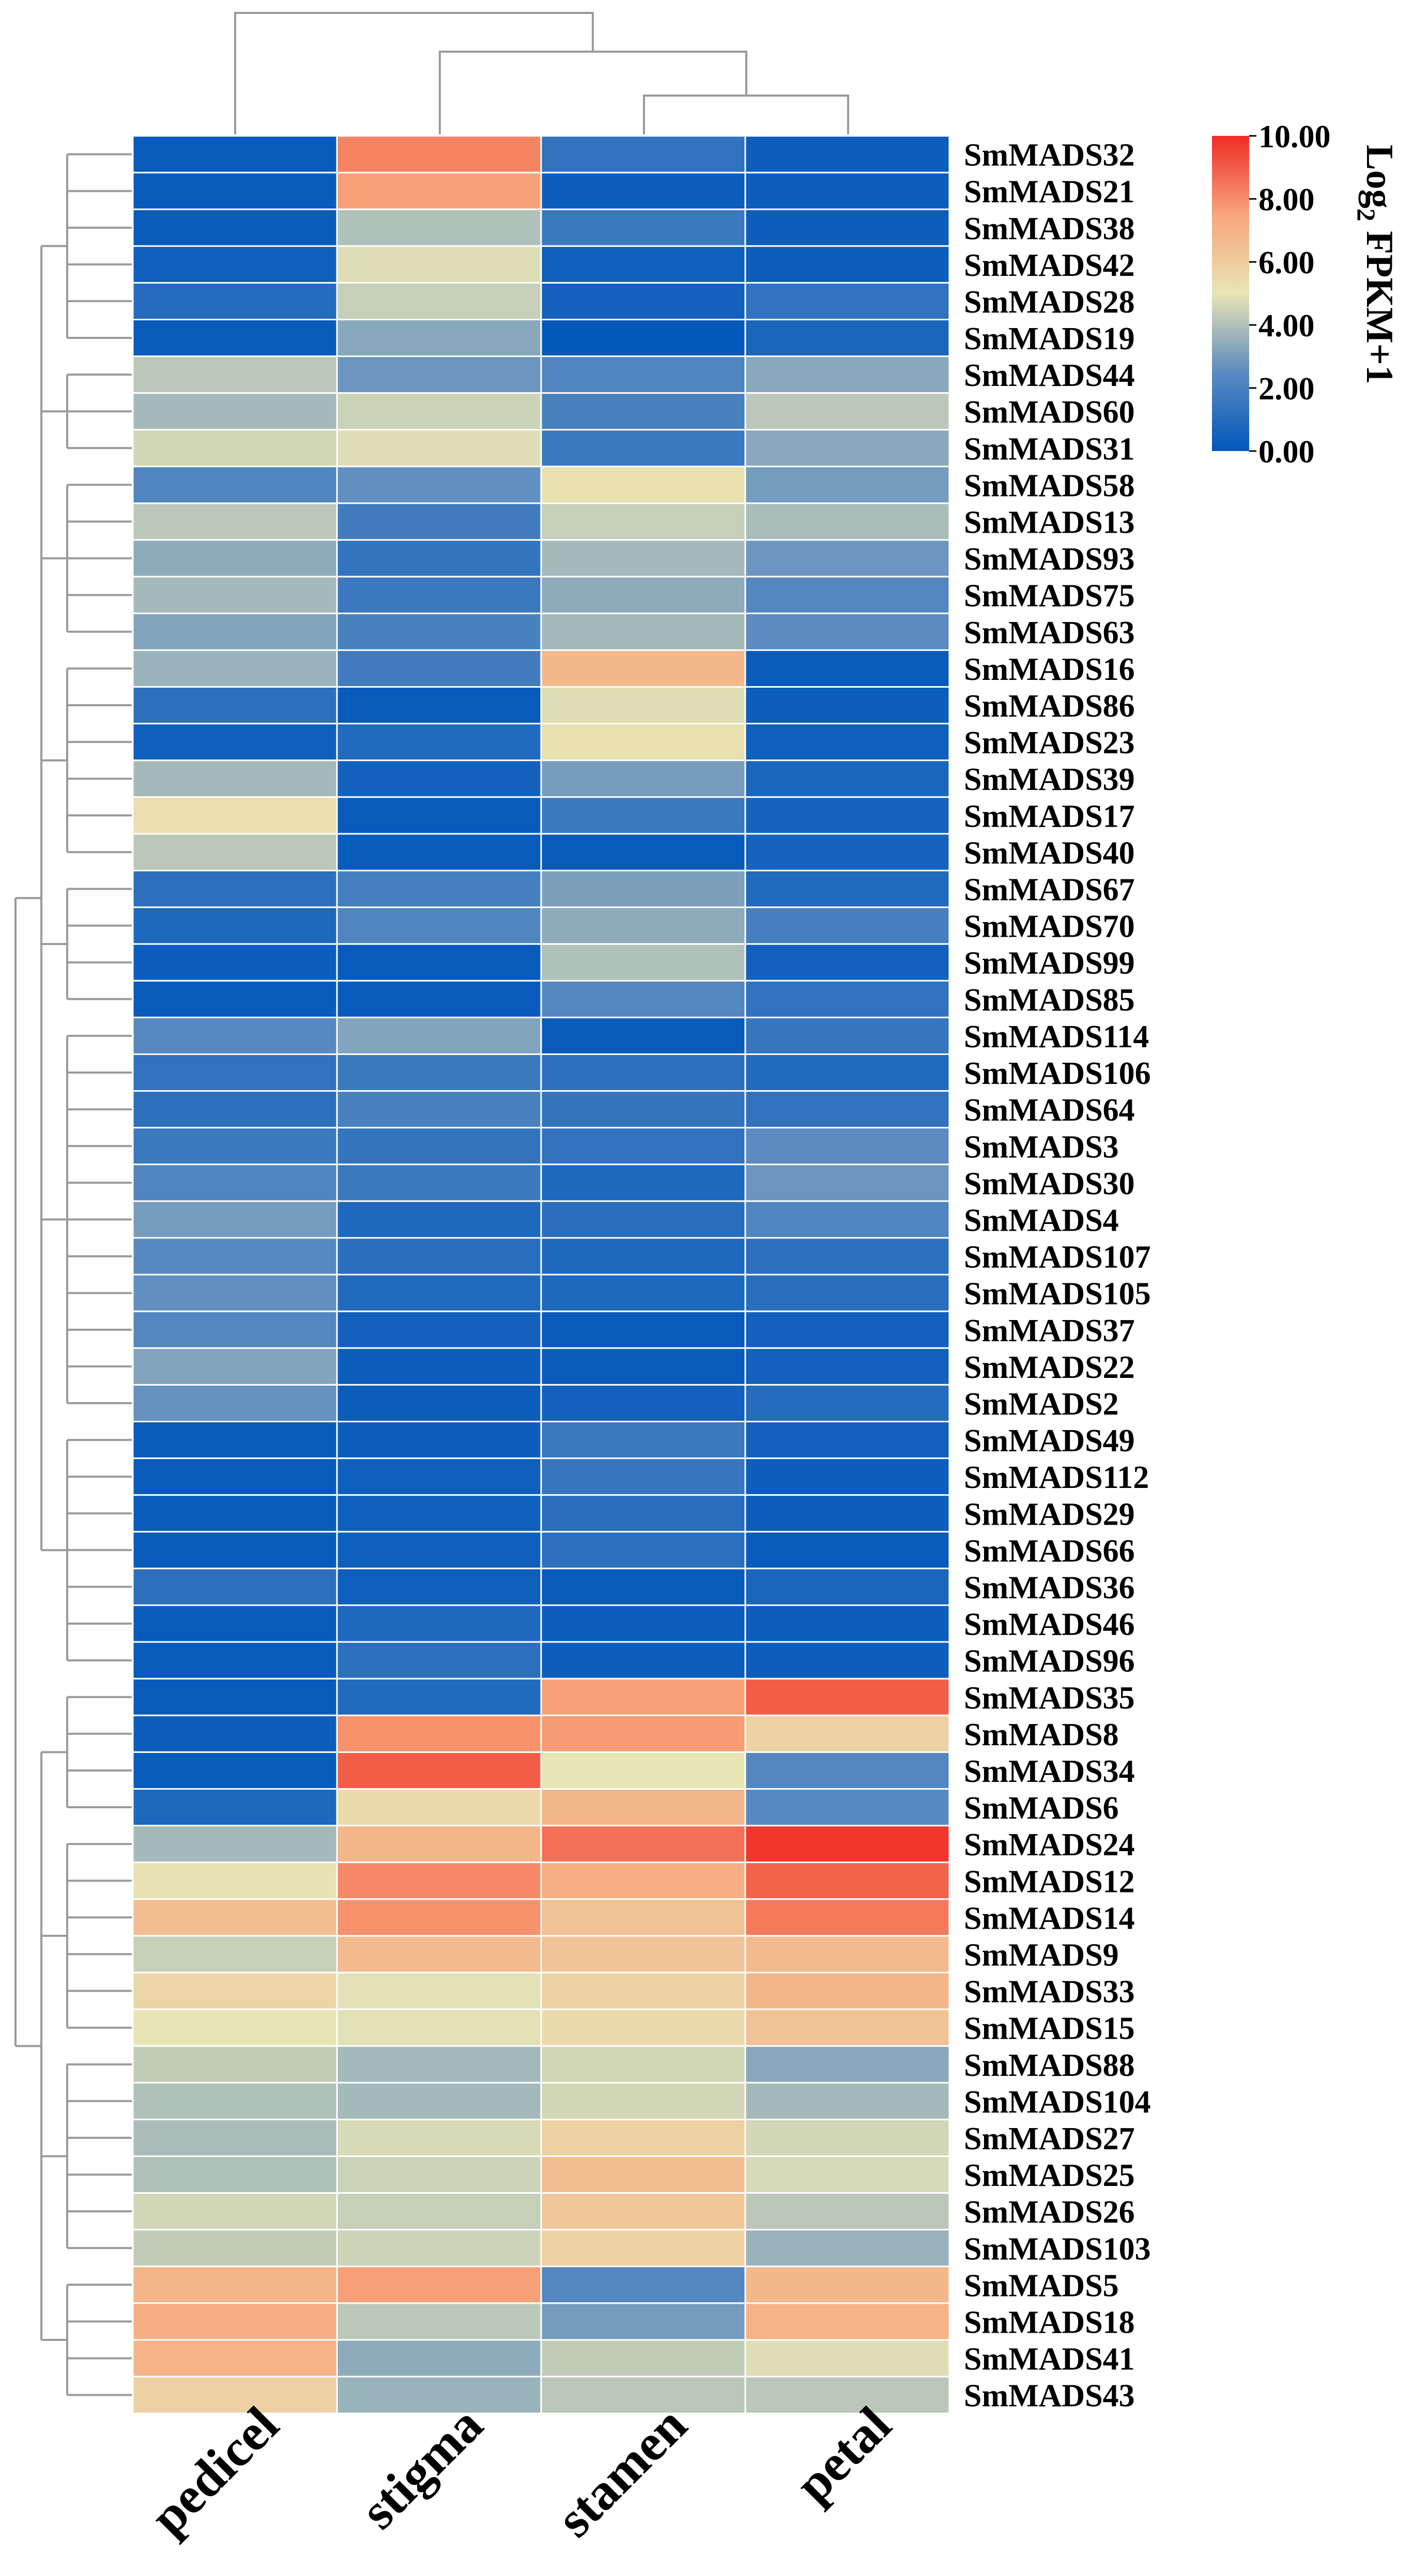  What do you see at coordinates (1050, 963) in the screenshot?
I see `row-label: SmMADS99` at bounding box center [1050, 963].